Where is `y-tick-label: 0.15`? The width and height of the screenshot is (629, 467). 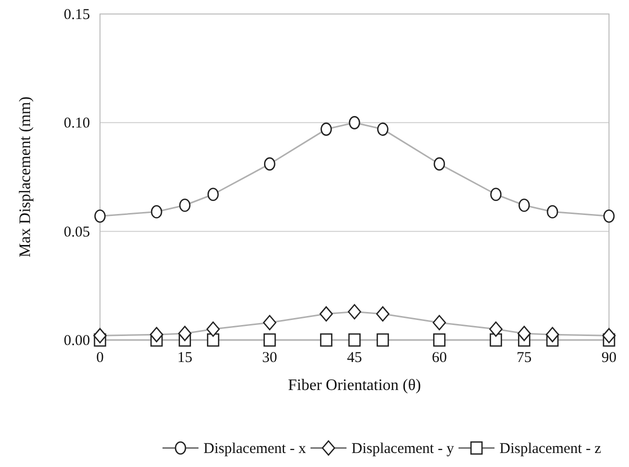
y-tick-label: 0.15 is located at coordinates (77, 15).